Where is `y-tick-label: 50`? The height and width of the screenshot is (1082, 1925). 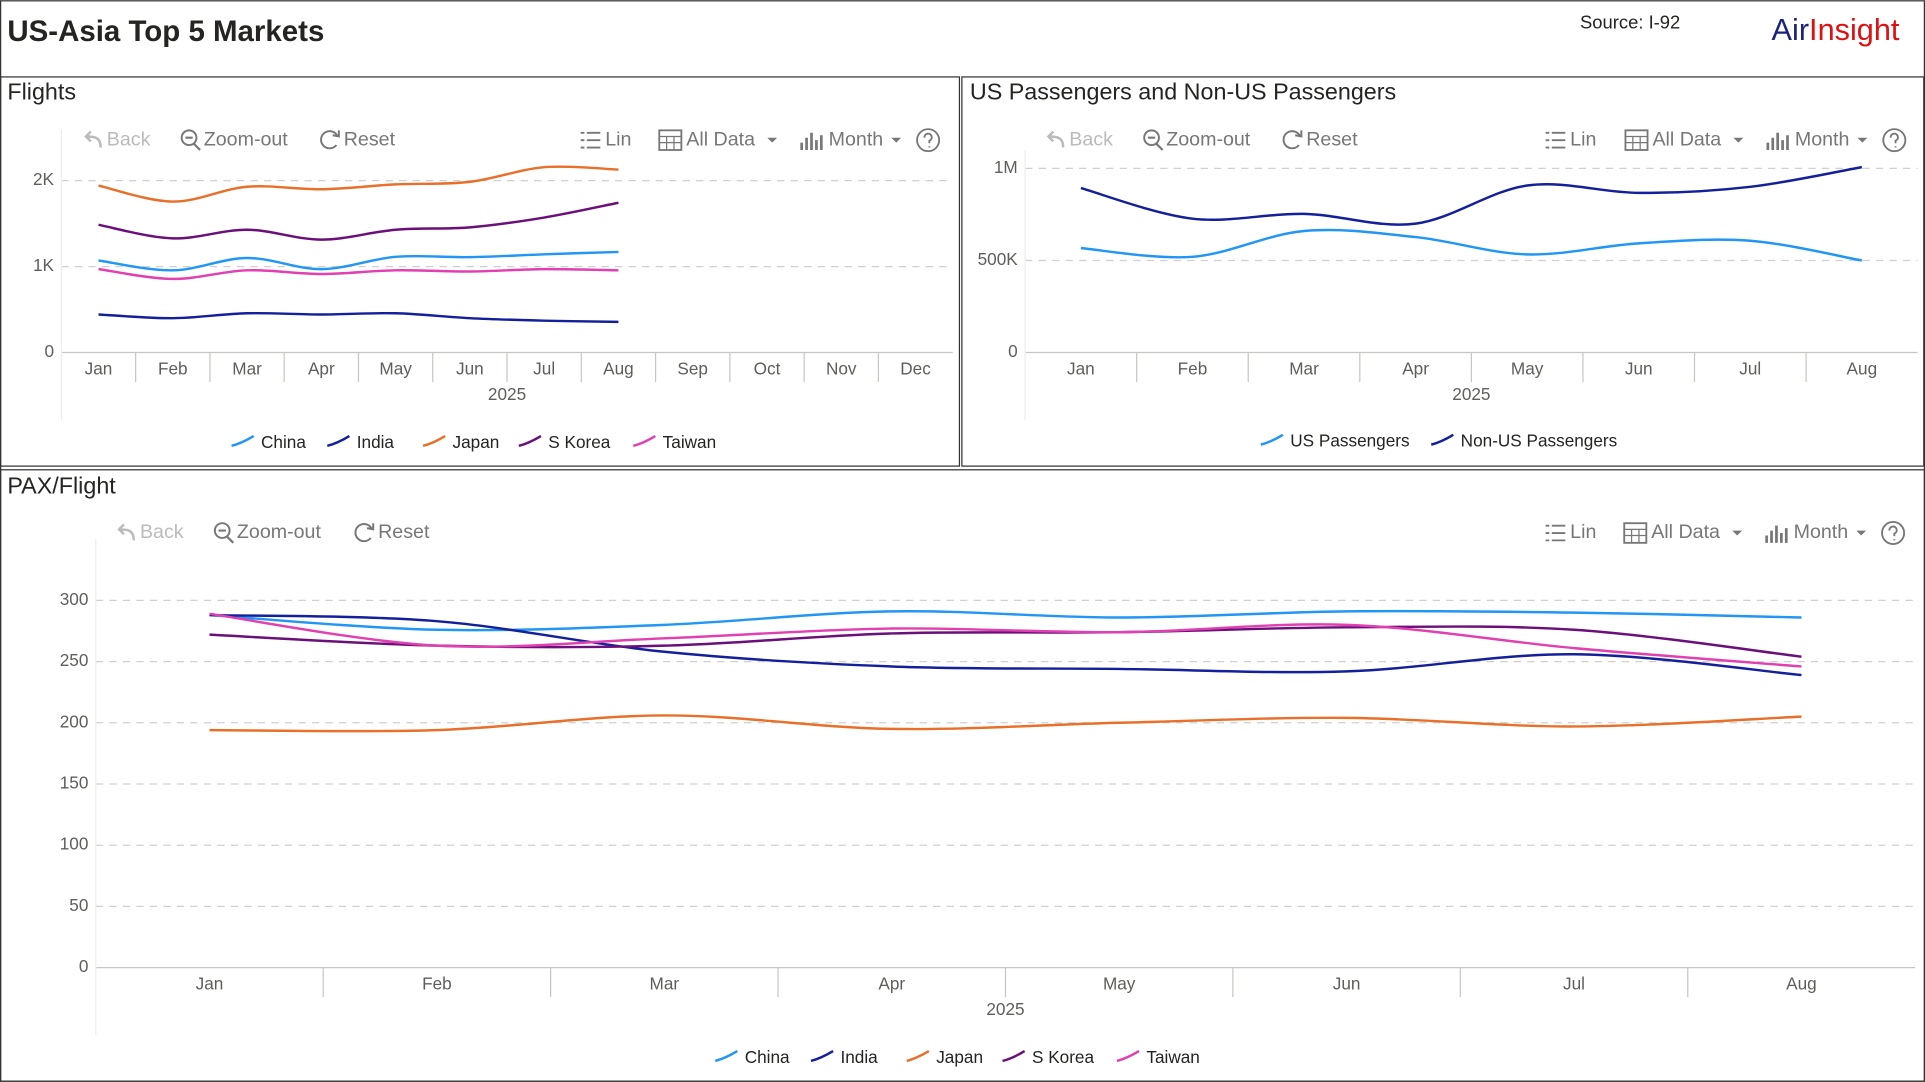 y-tick-label: 50 is located at coordinates (78, 905).